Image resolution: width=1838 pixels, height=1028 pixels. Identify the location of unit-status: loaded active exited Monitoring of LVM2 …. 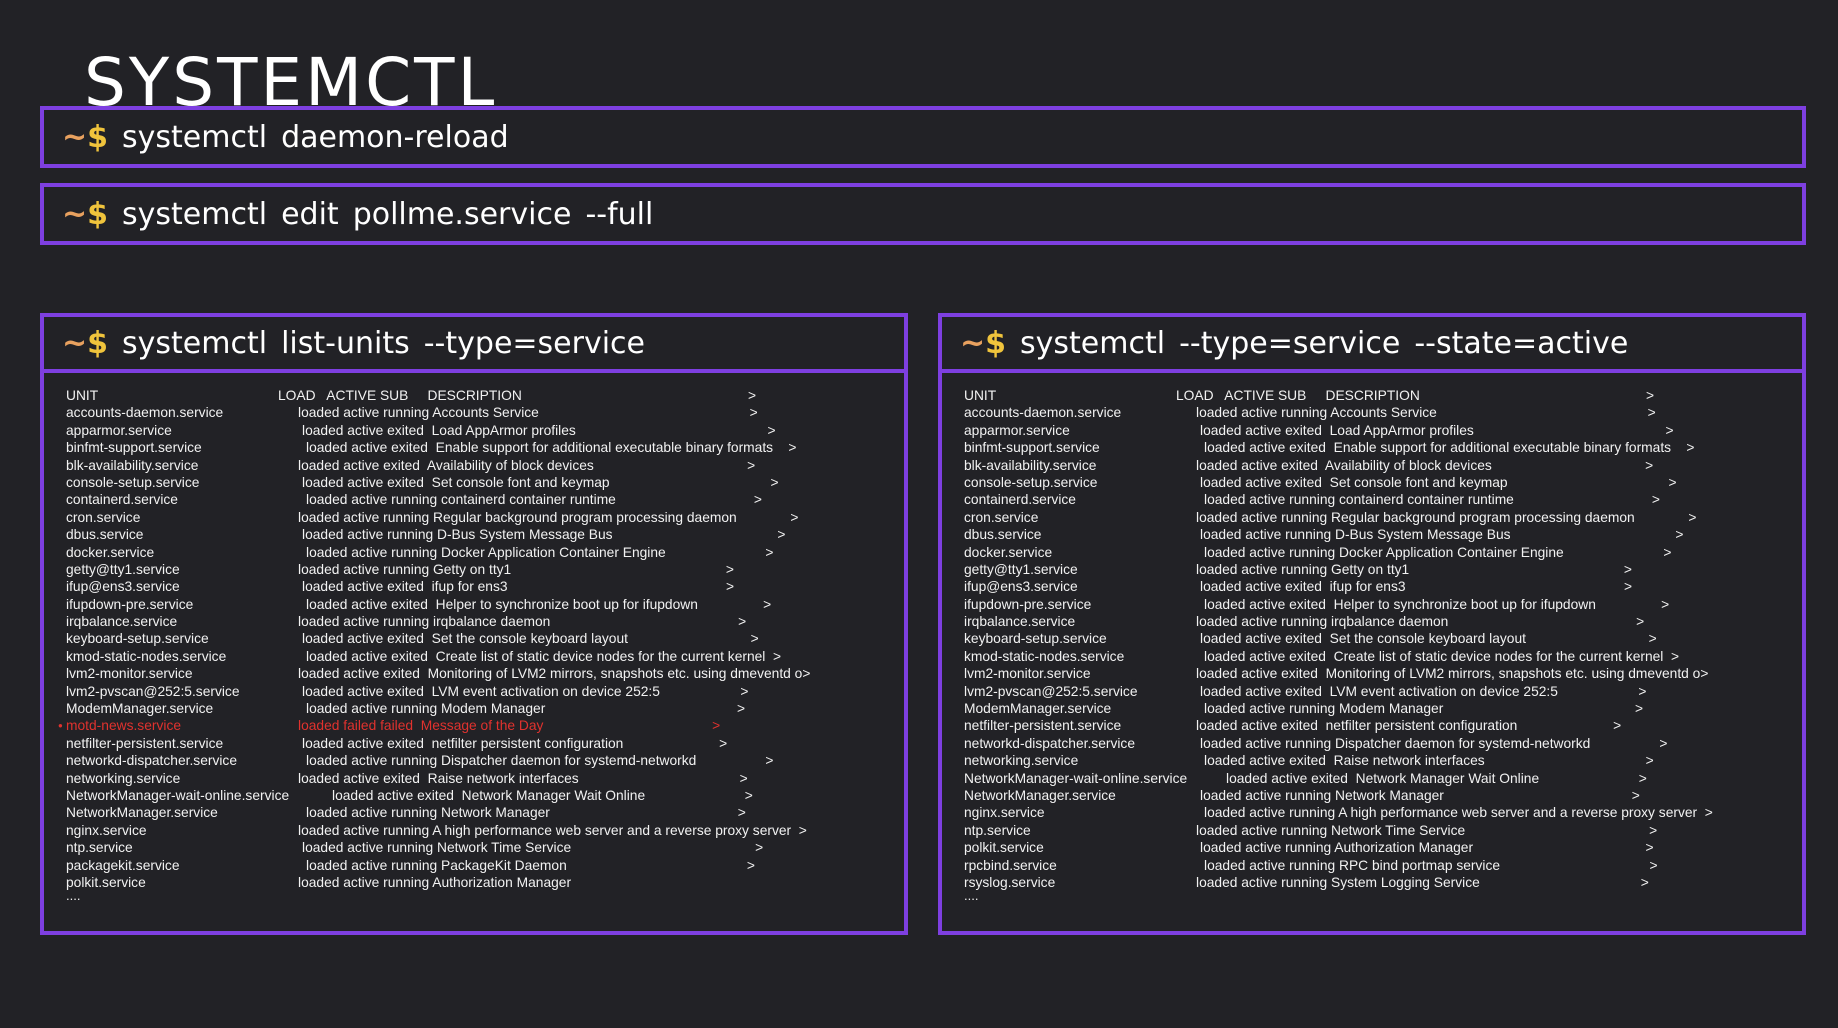
(1452, 674).